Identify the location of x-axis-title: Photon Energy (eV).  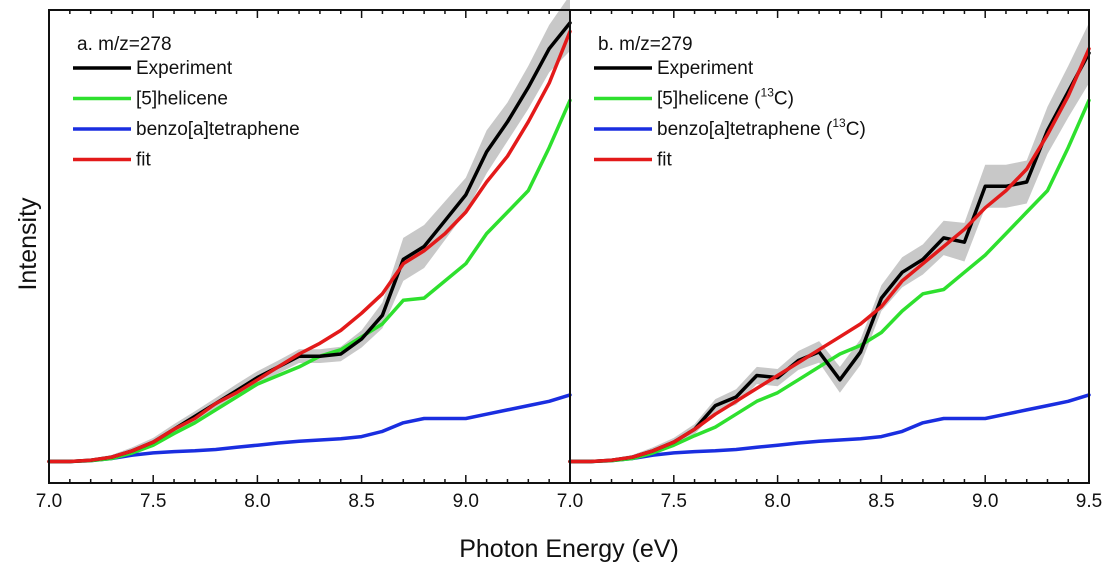
(569, 549).